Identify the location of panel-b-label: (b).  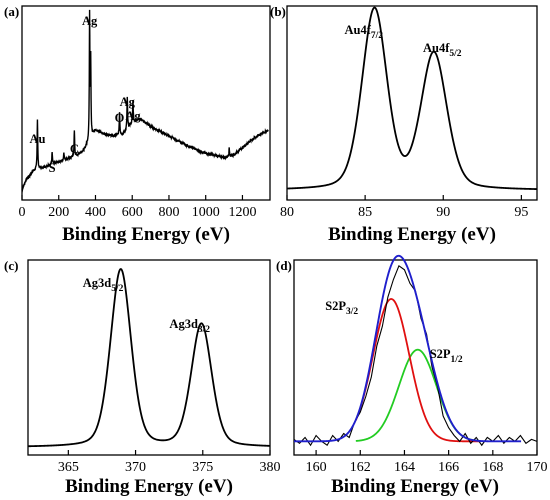
(278, 11).